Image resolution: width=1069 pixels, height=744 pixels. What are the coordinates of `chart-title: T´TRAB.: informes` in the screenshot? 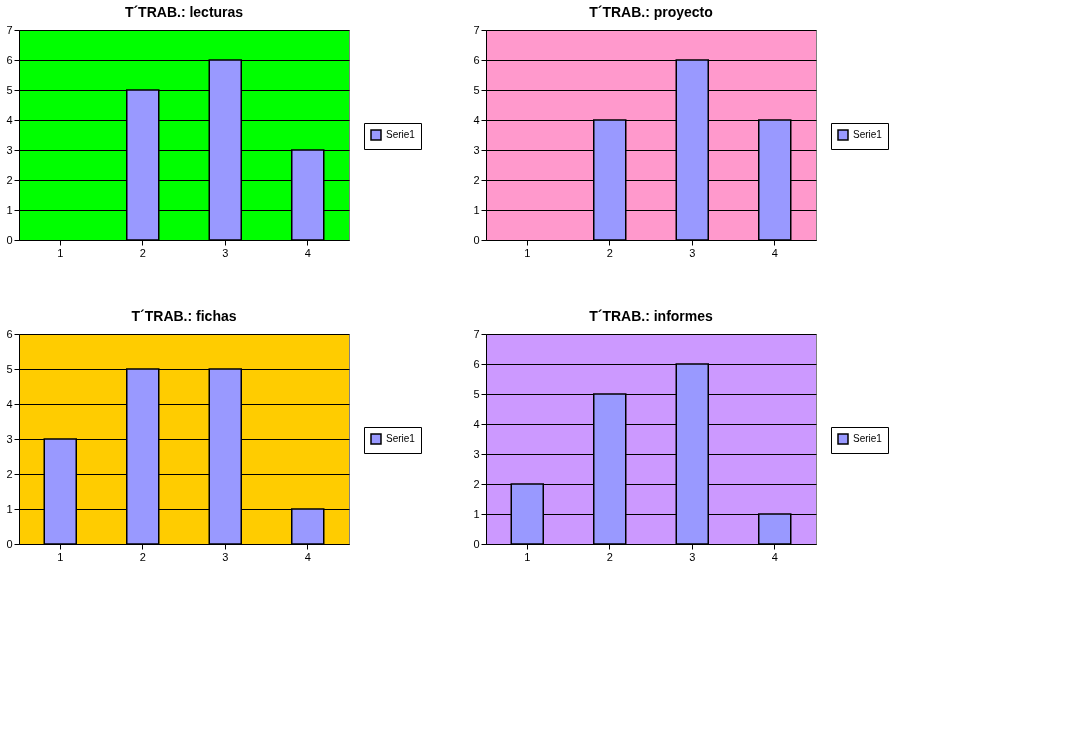 It's located at (651, 316).